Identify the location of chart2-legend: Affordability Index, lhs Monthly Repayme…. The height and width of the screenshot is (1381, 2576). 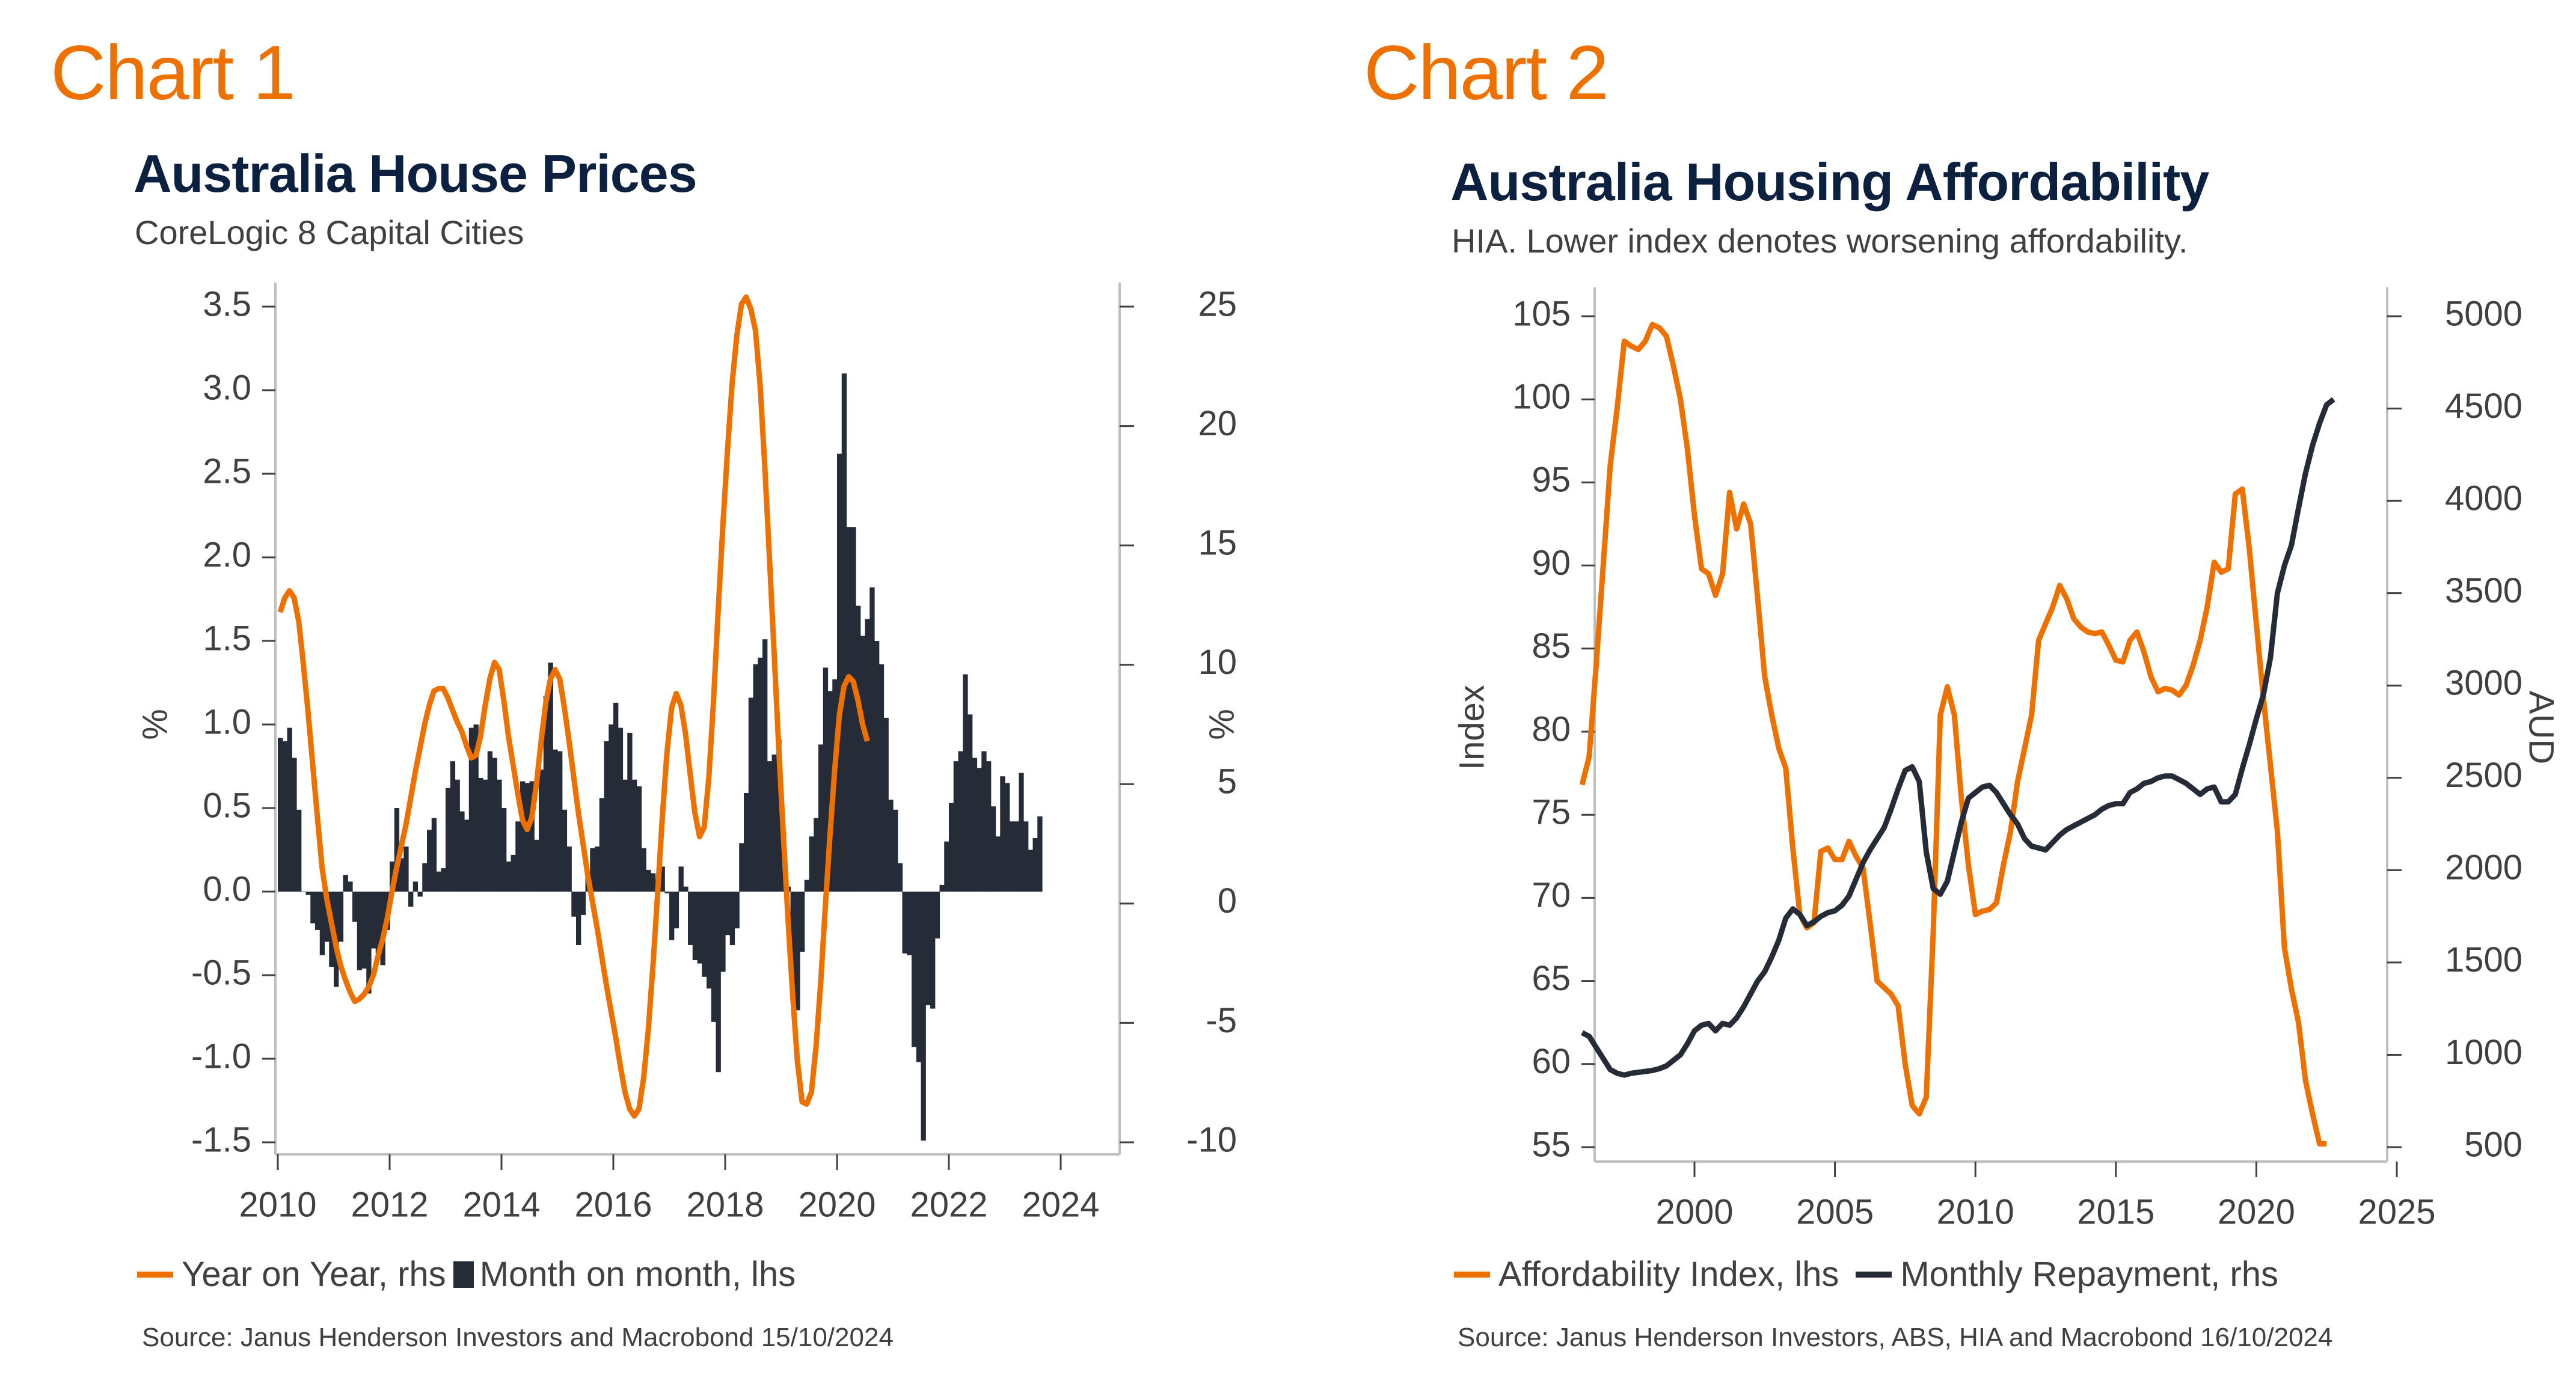
(1870, 1274).